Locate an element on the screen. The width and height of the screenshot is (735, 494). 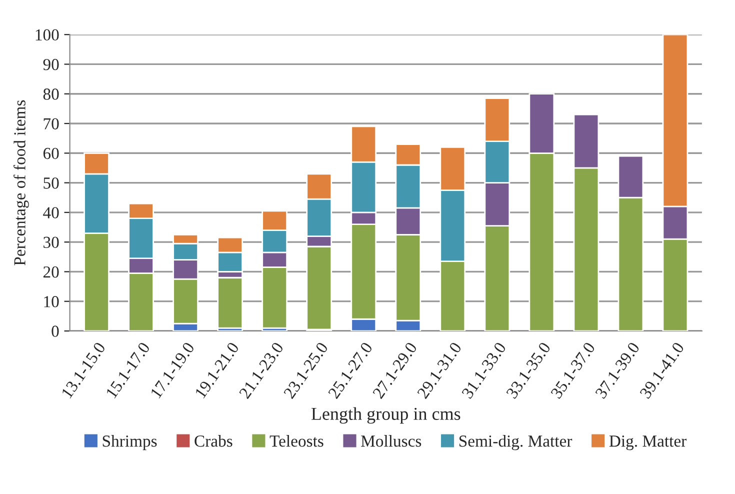
y-tick-label: 90 is located at coordinates (51, 64).